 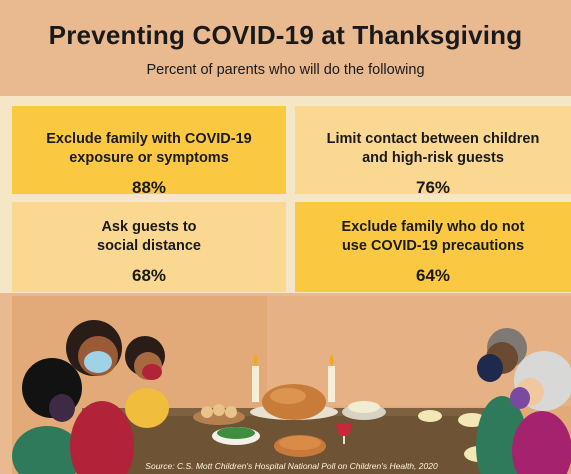 I want to click on stat-label-line2: social distance, so click(x=149, y=246).